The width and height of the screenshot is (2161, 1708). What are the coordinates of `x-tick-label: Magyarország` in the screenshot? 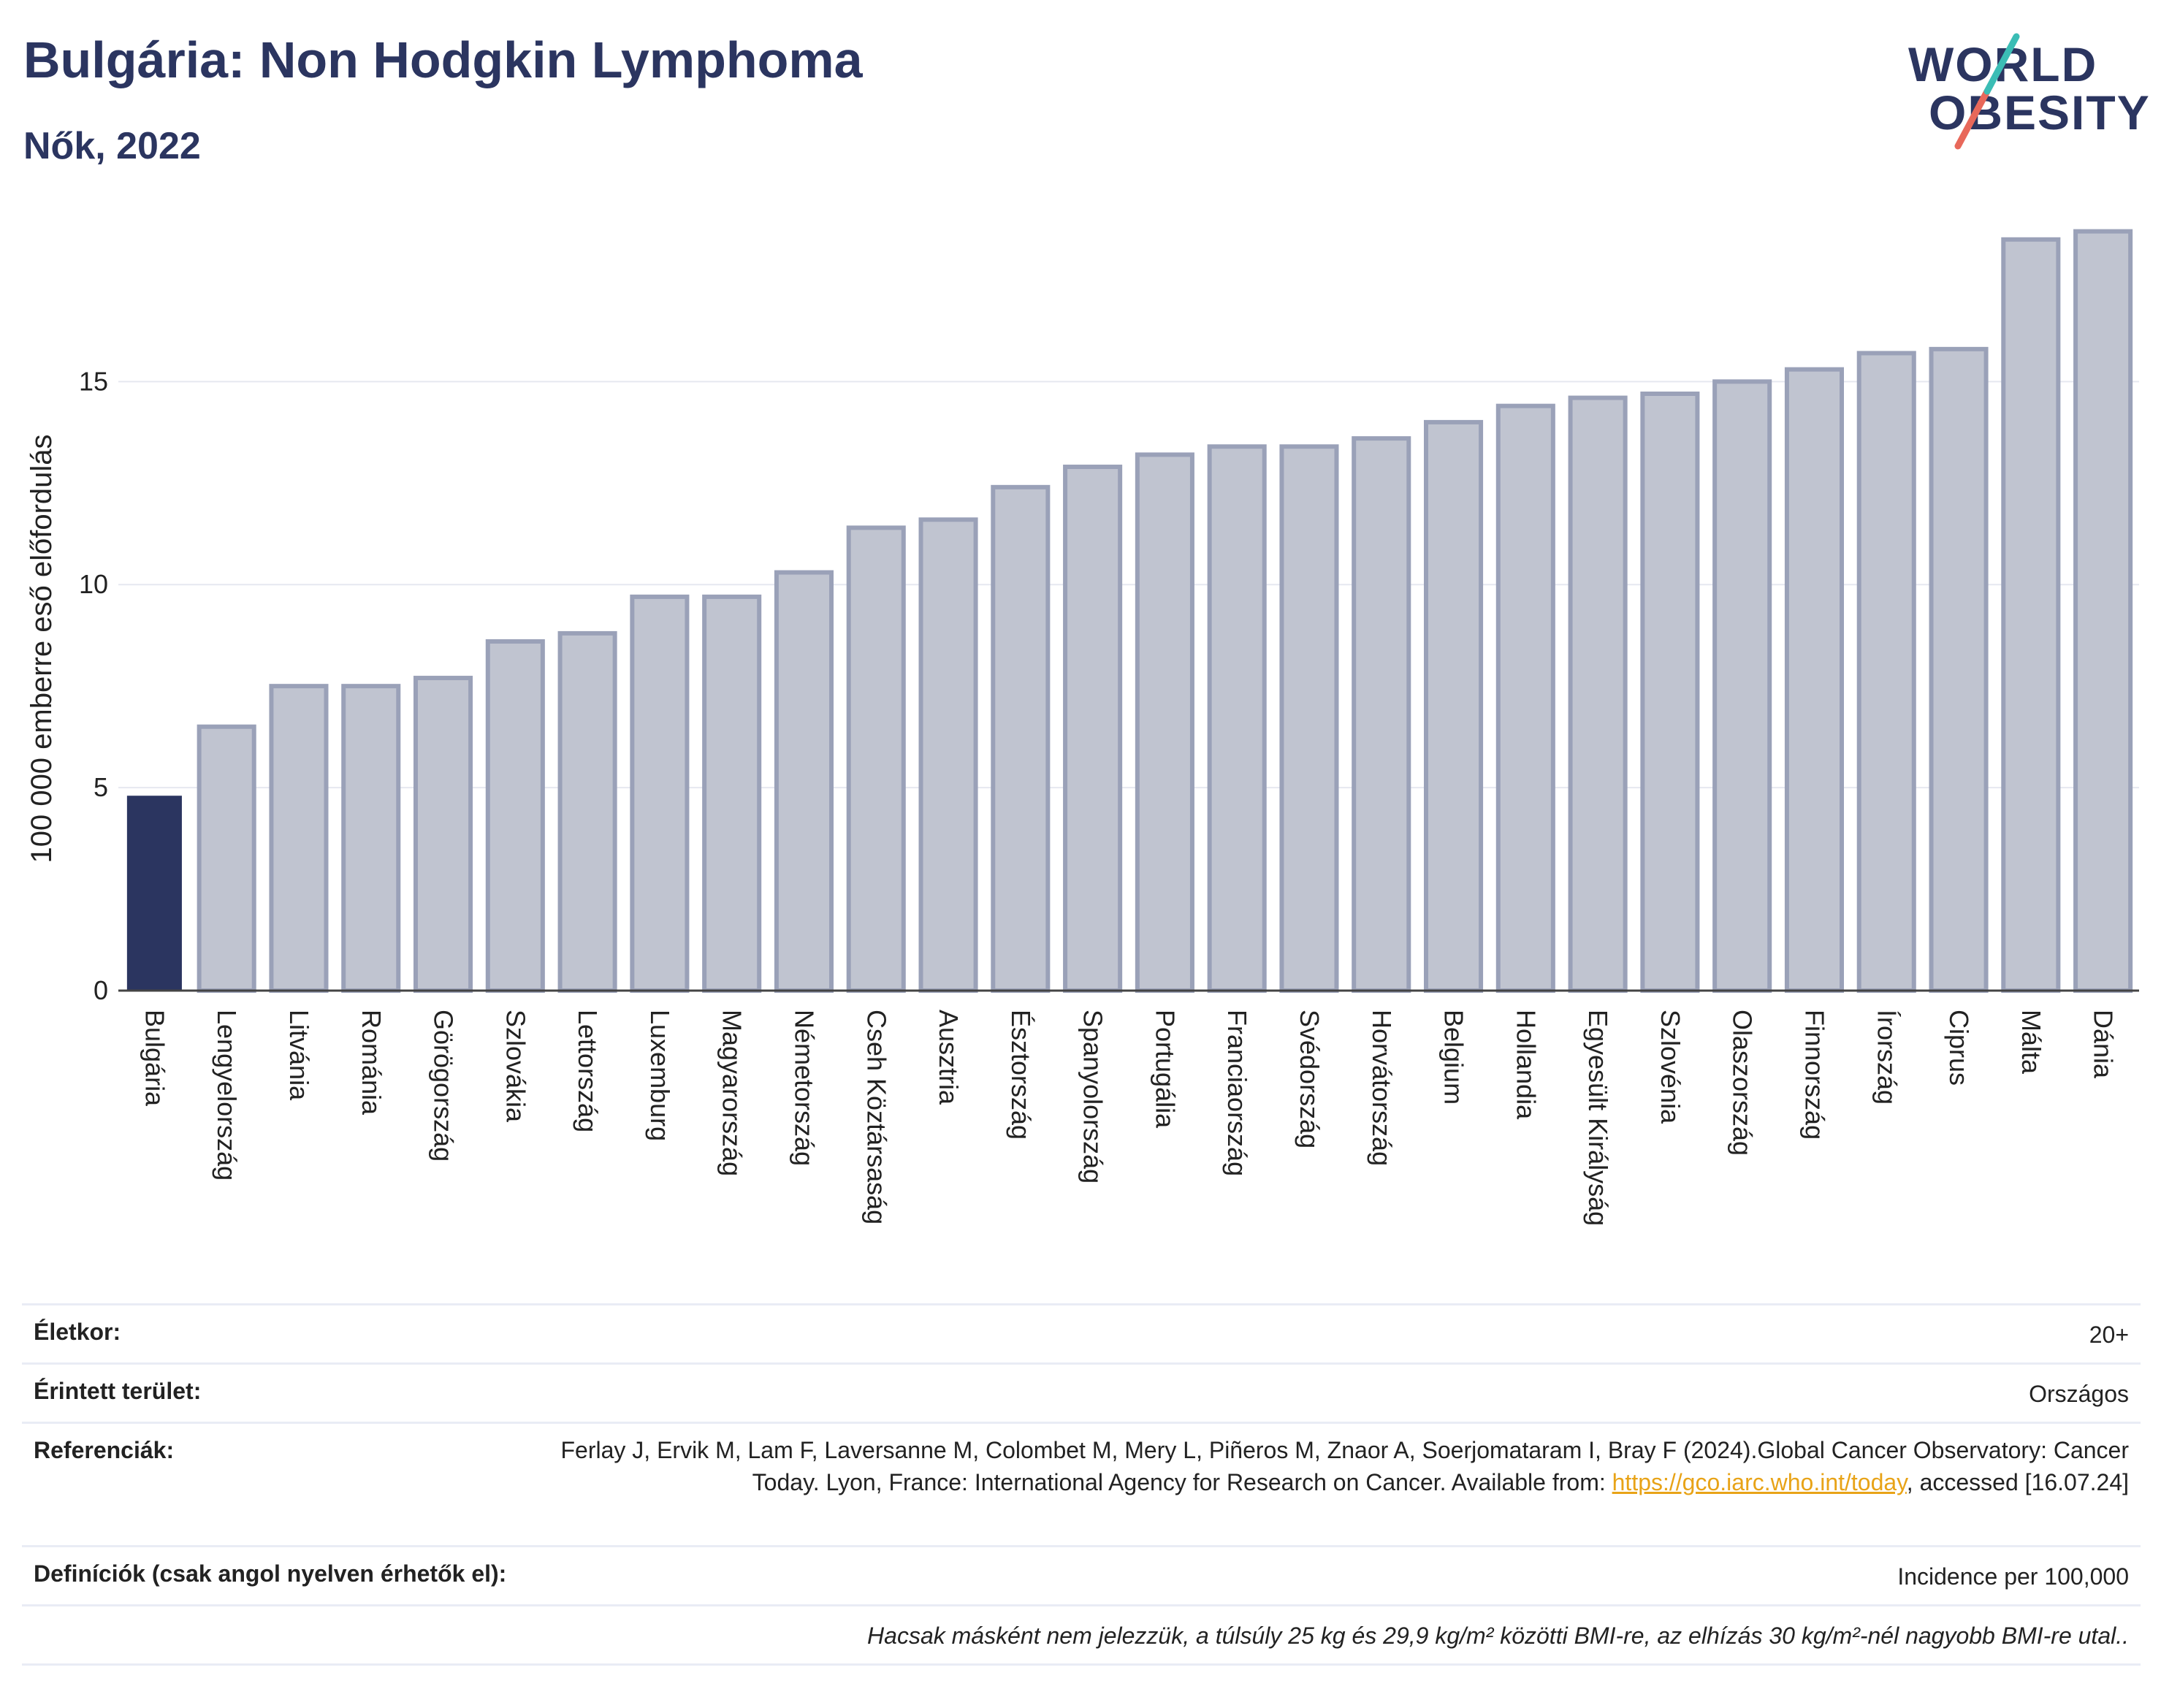 It's located at (732, 1093).